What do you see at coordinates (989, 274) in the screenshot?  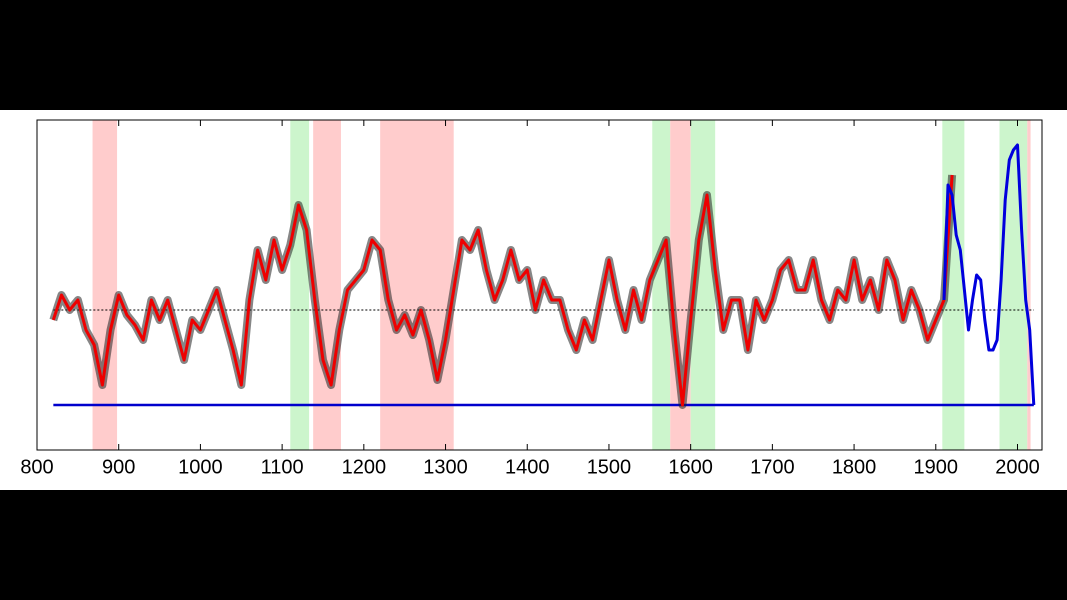 I see `series-line` at bounding box center [989, 274].